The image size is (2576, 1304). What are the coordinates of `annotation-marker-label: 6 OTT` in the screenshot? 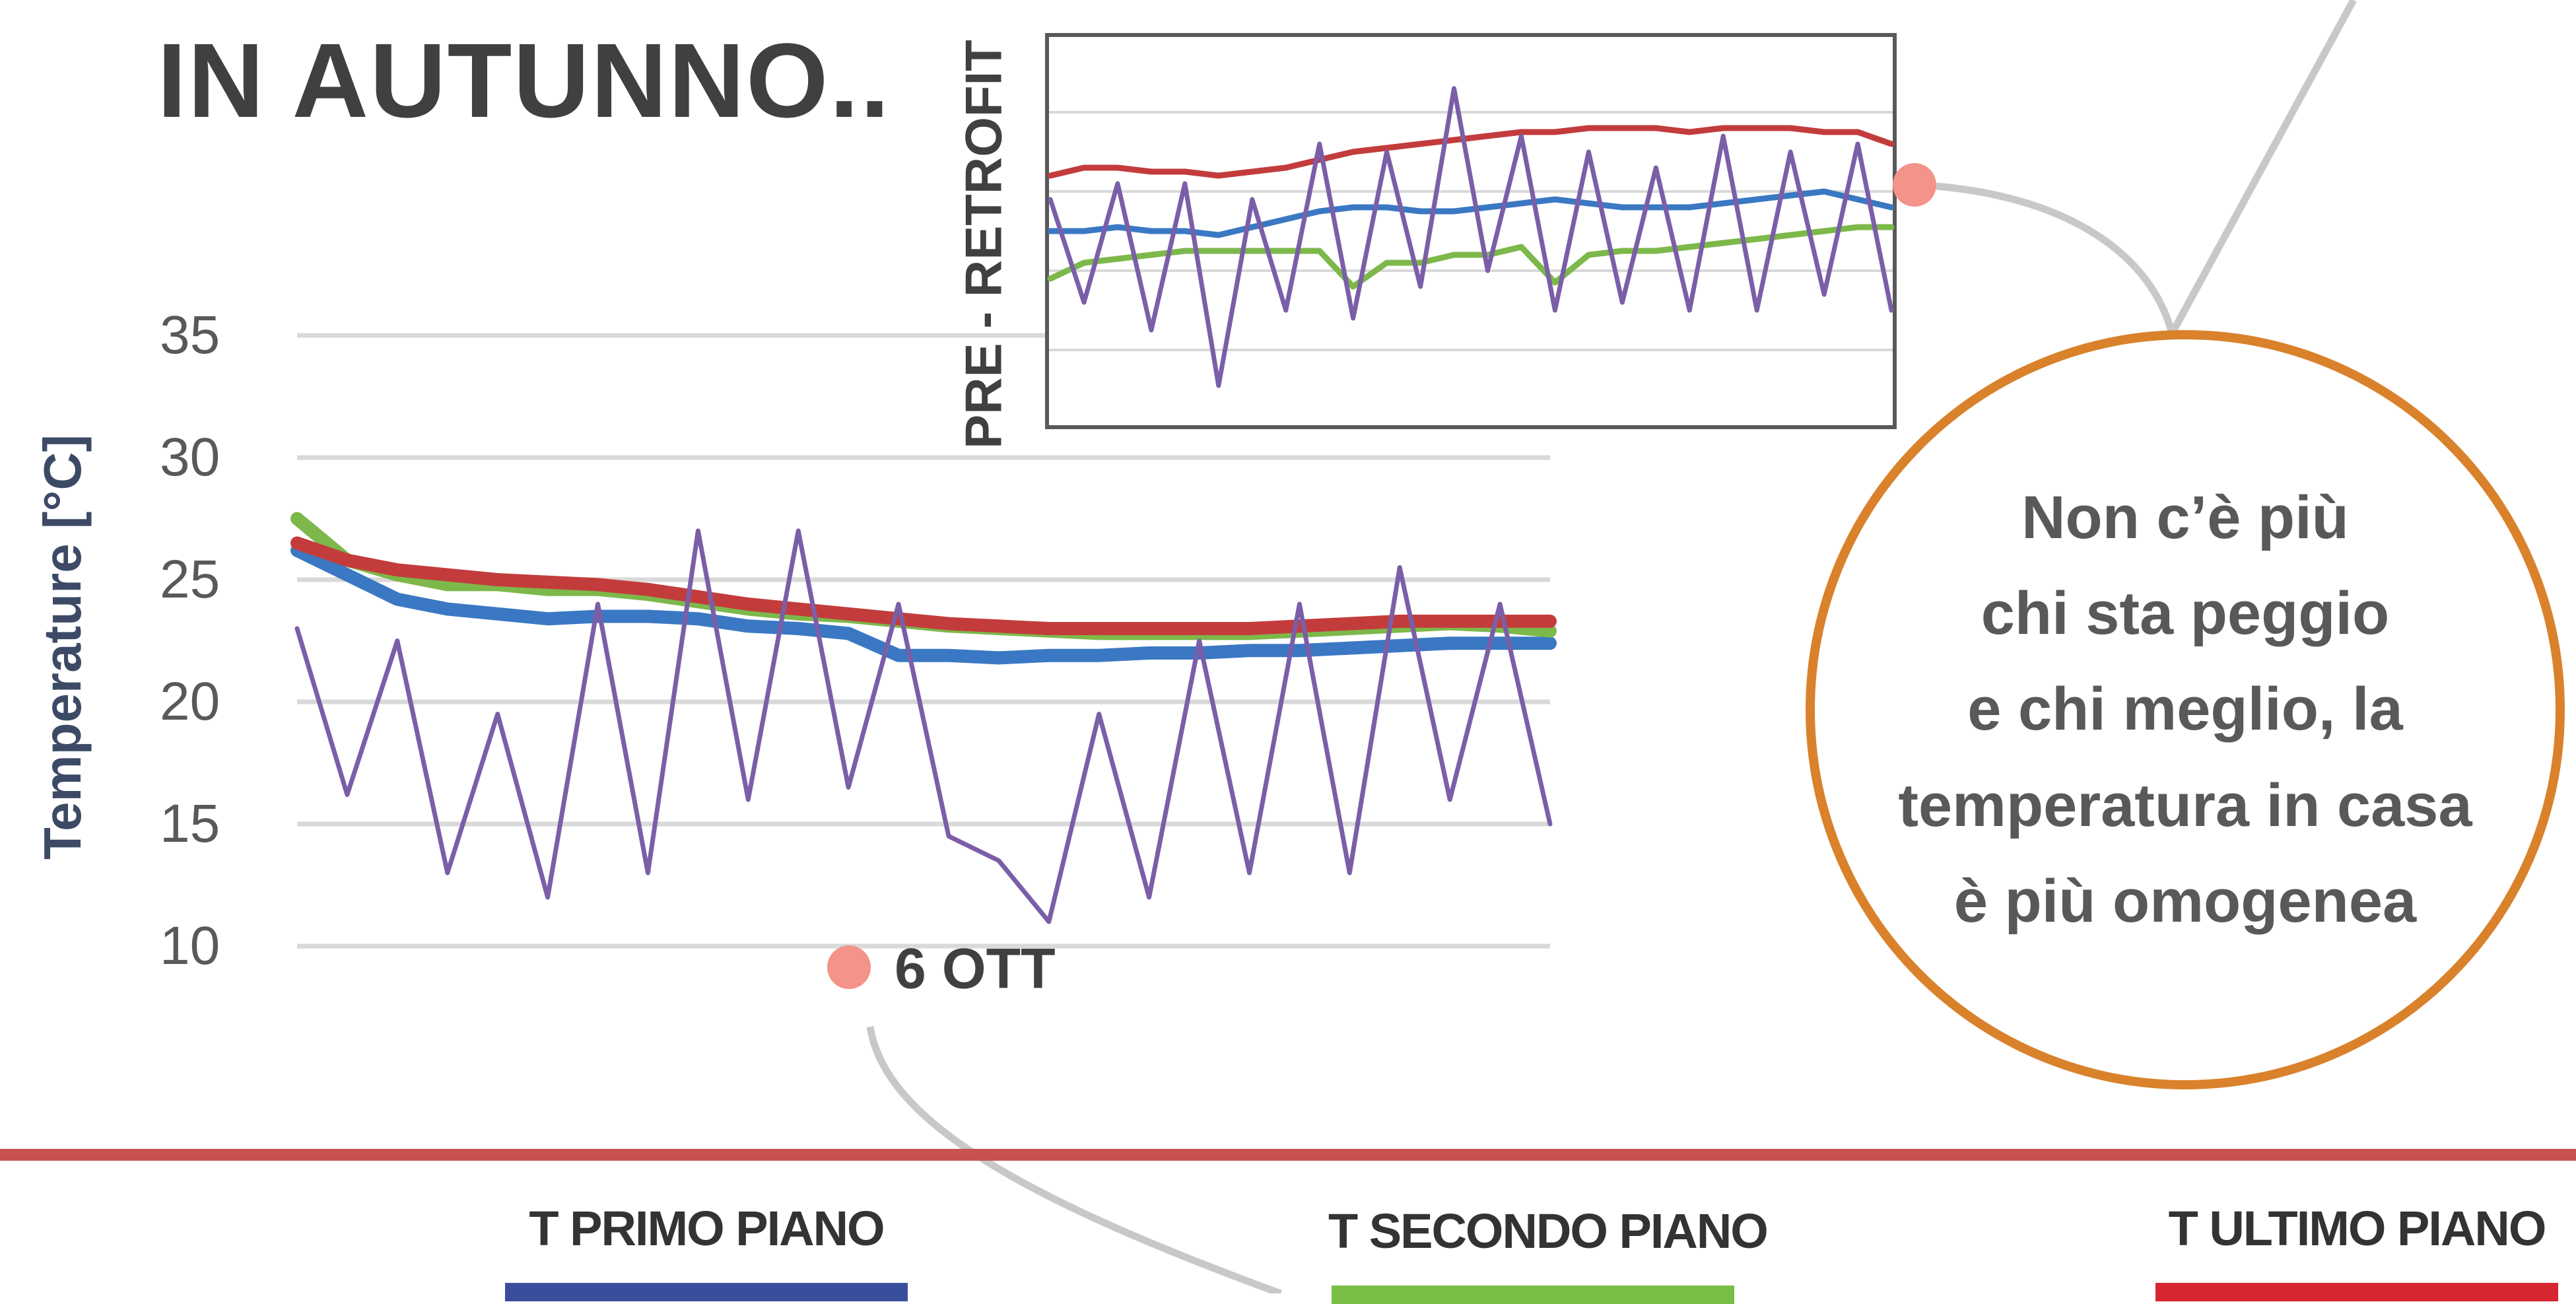 It's located at (976, 969).